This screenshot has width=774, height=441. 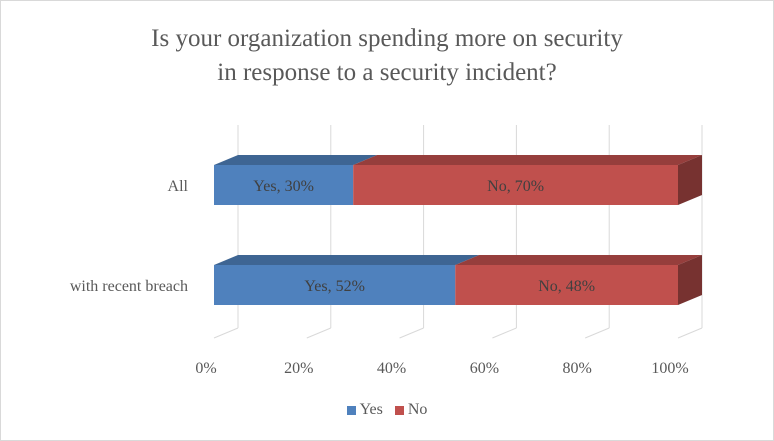 What do you see at coordinates (129, 286) in the screenshot?
I see `category-label: with recent breach` at bounding box center [129, 286].